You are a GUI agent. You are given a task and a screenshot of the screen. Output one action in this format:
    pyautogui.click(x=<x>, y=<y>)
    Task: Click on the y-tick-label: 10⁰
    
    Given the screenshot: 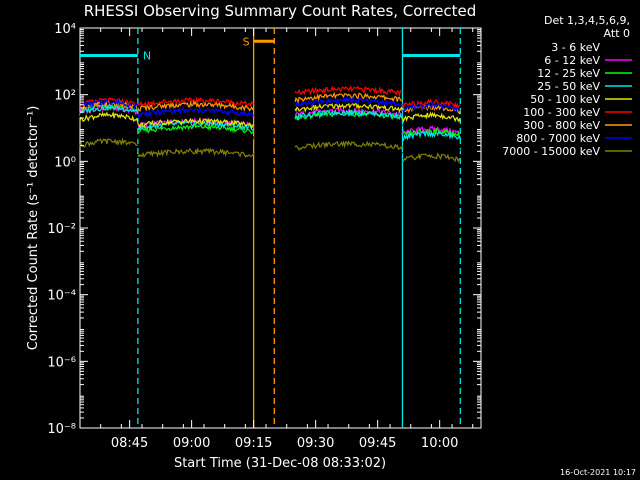 What is the action you would take?
    pyautogui.click(x=65, y=162)
    